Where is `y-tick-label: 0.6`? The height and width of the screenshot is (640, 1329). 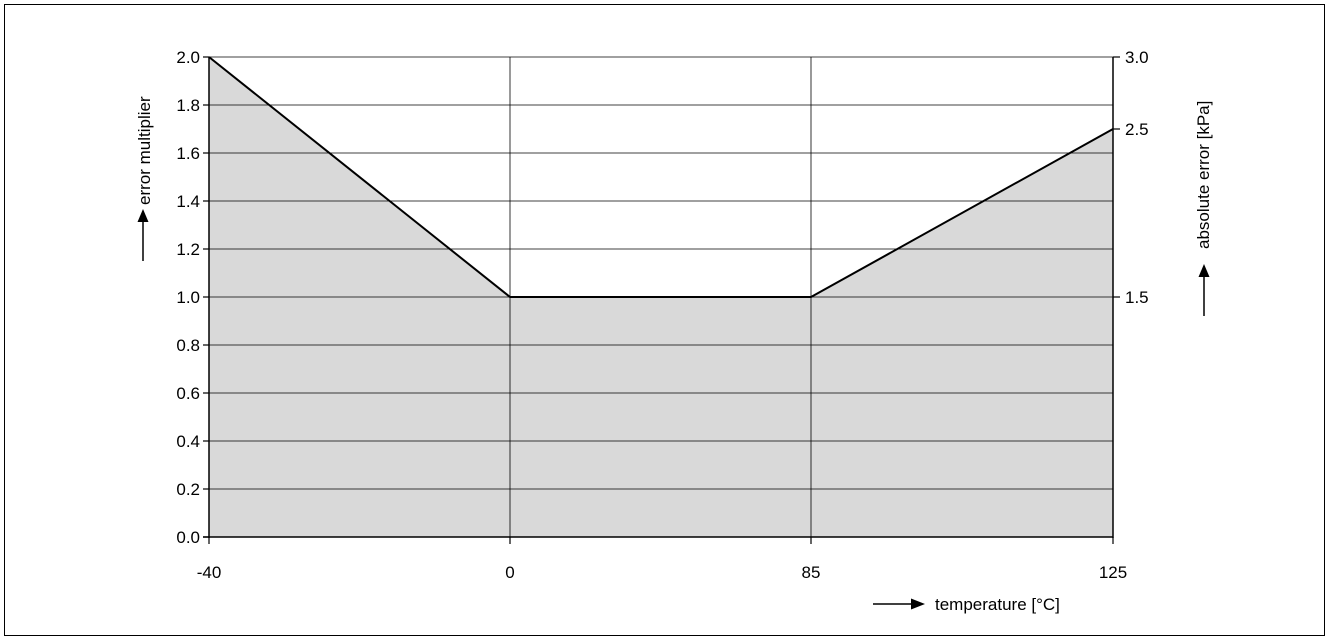 y-tick-label: 0.6 is located at coordinates (188, 393).